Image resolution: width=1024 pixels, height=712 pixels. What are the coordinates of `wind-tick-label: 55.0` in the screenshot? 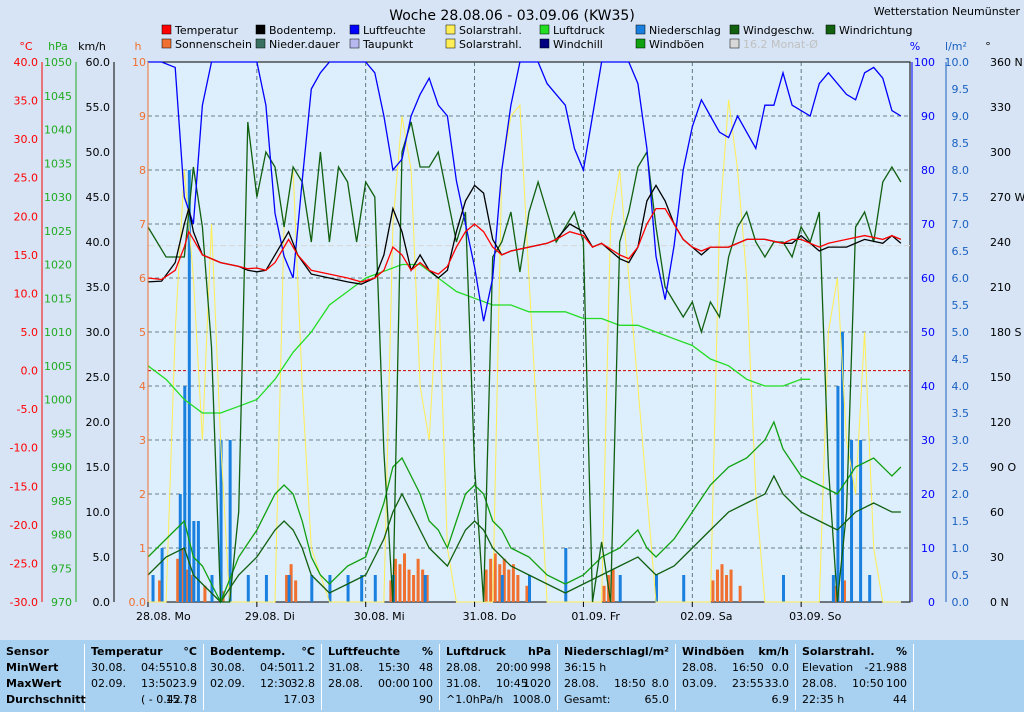 It's located at (98, 107).